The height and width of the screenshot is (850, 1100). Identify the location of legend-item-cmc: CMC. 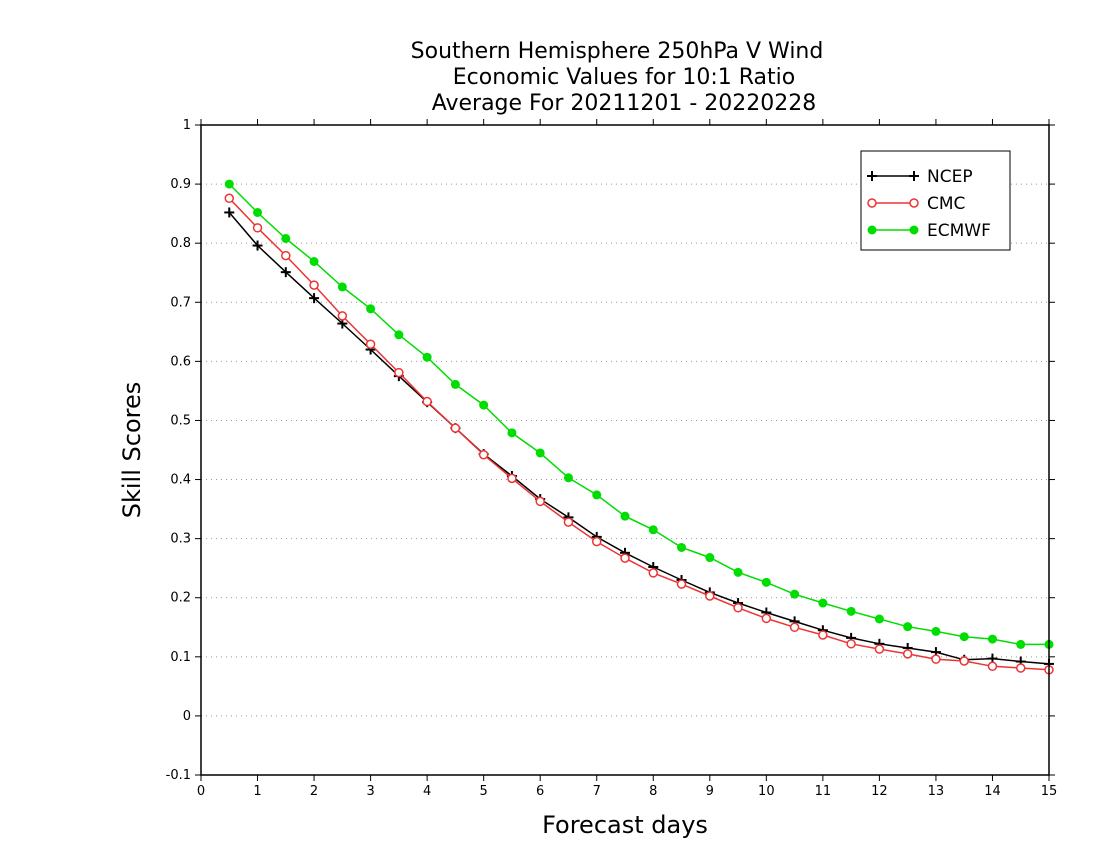
(916, 204).